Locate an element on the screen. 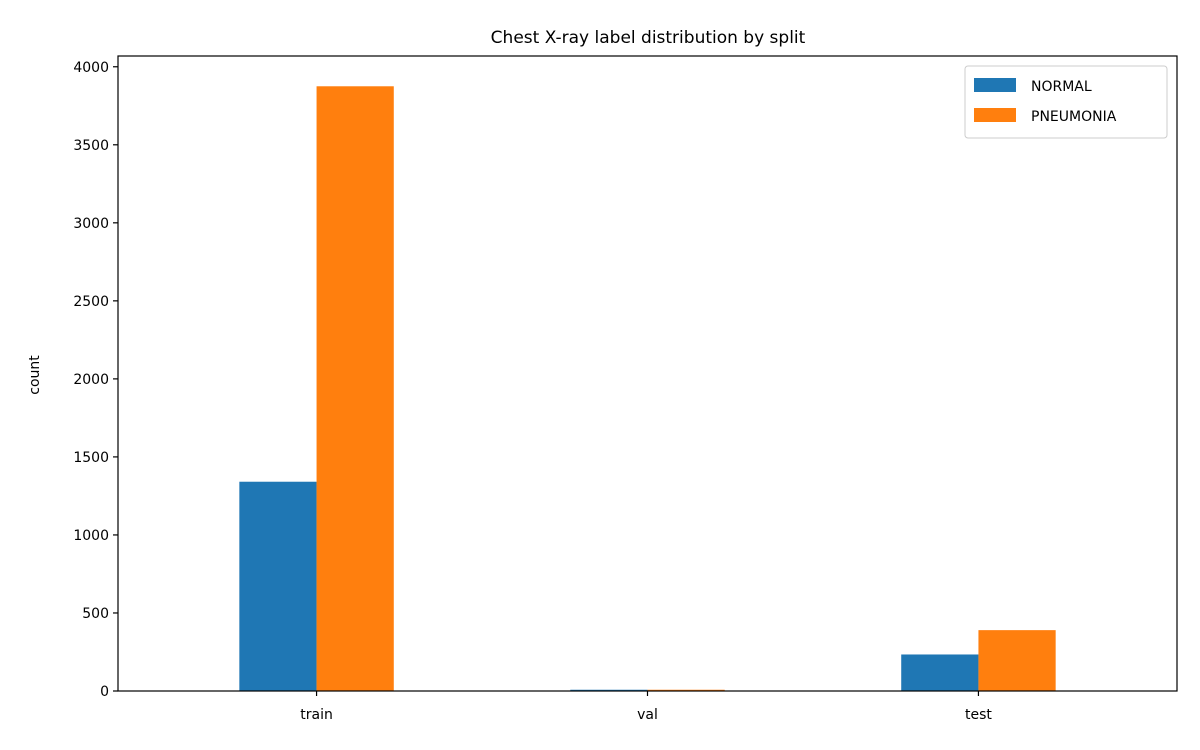 Image resolution: width=1200 pixels, height=750 pixels. legend-box is located at coordinates (1066, 102).